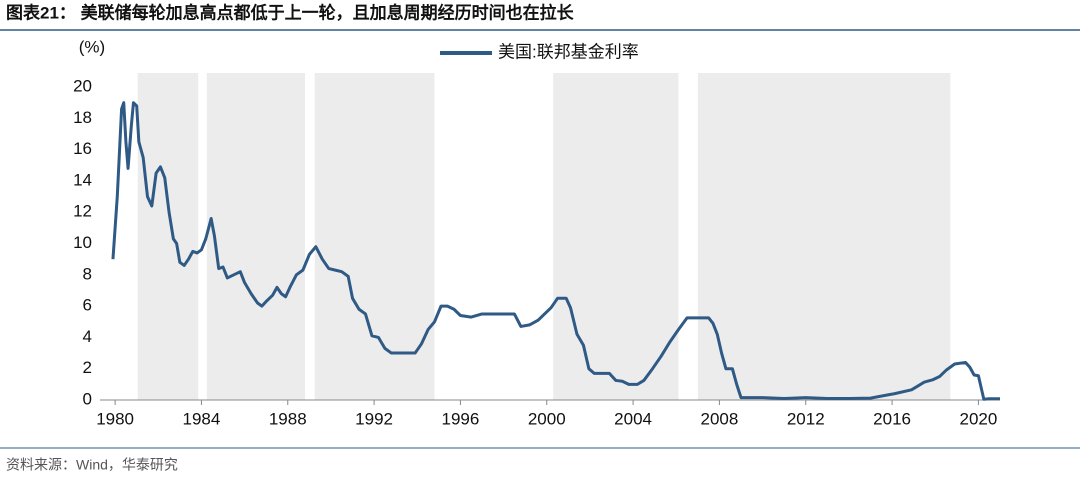 Image resolution: width=1080 pixels, height=492 pixels. Describe the element at coordinates (87, 398) in the screenshot. I see `y-tick-label: 0` at that location.